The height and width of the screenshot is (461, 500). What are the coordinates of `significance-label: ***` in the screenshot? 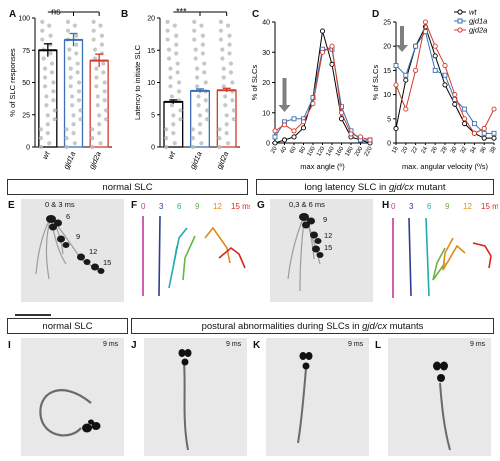 It's located at (181, 12).